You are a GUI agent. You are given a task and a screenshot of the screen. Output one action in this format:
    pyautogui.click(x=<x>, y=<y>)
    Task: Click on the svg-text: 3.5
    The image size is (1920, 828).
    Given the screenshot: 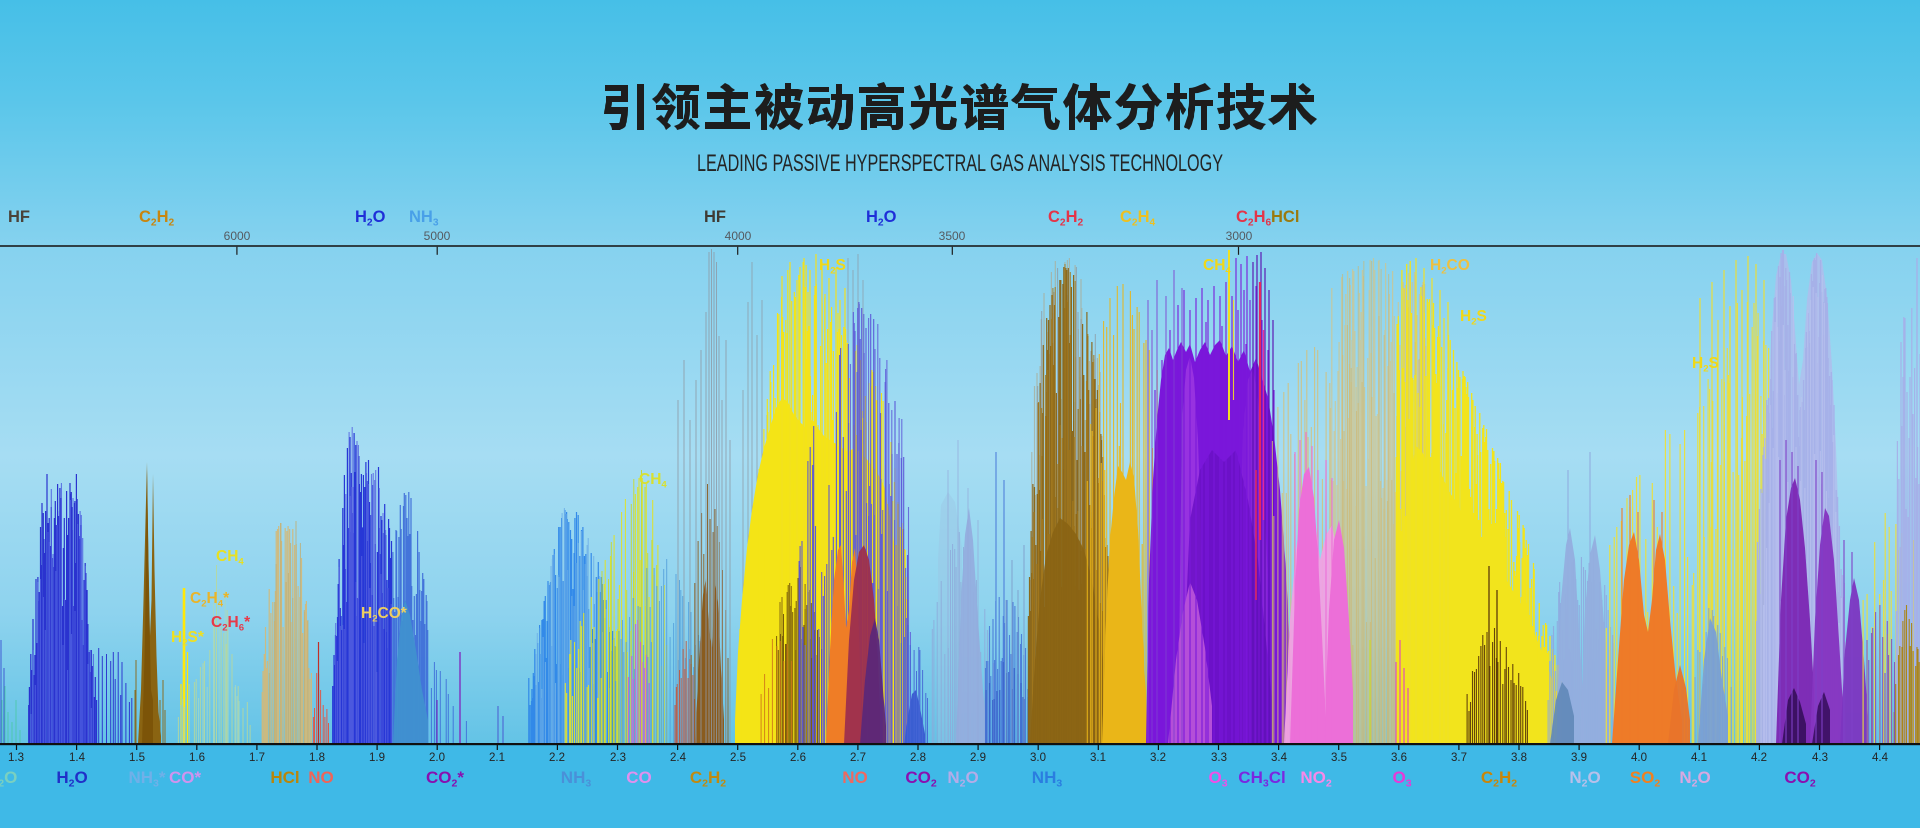 What is the action you would take?
    pyautogui.click(x=1339, y=758)
    